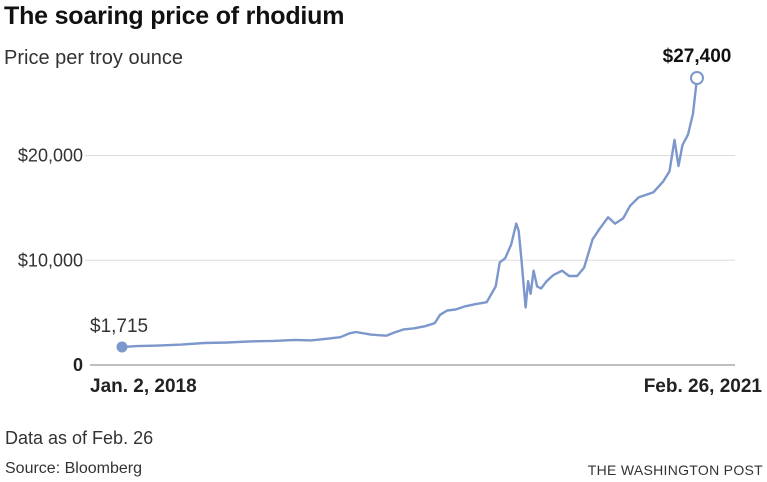 Image resolution: width=767 pixels, height=482 pixels. What do you see at coordinates (119, 326) in the screenshot?
I see `start-value-label: $1,715` at bounding box center [119, 326].